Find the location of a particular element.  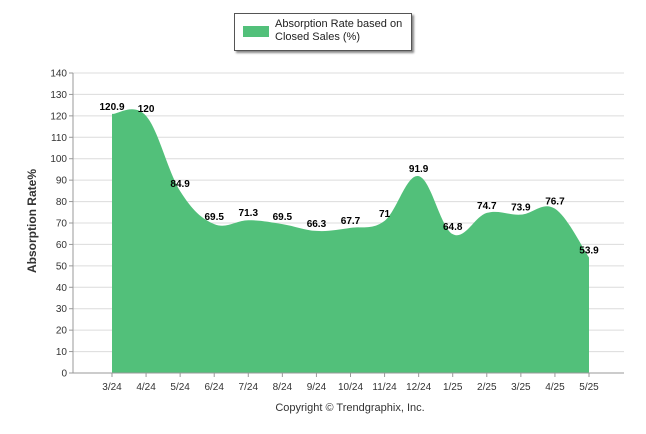

x-tick-label: 7/24 is located at coordinates (249, 387).